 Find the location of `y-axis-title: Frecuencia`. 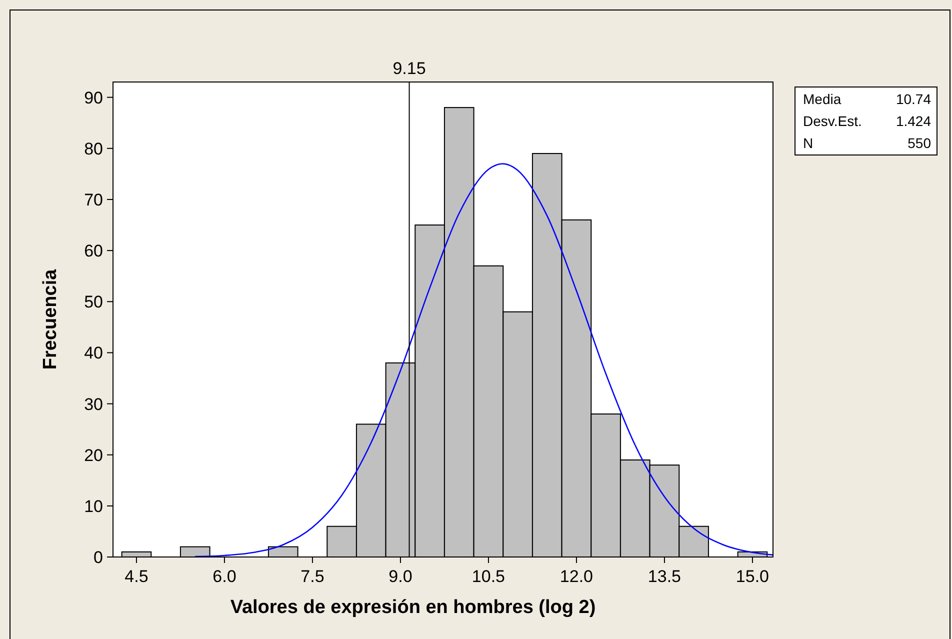

y-axis-title: Frecuencia is located at coordinates (50, 319).